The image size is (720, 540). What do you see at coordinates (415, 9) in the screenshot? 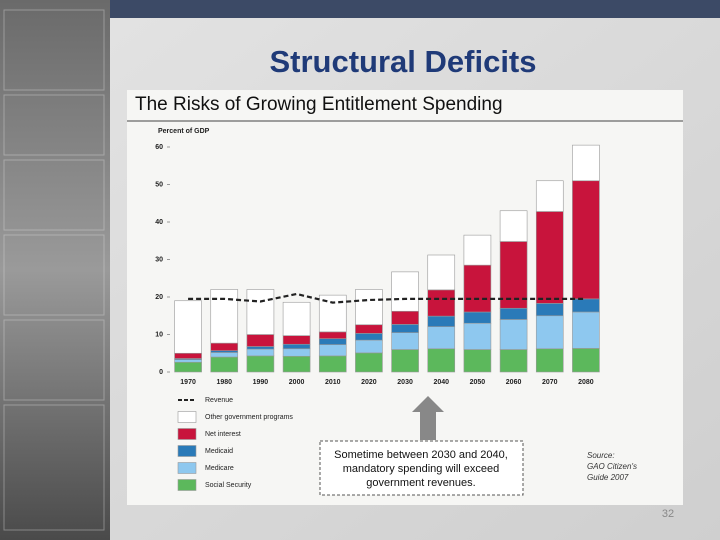
I see `top-band` at bounding box center [415, 9].